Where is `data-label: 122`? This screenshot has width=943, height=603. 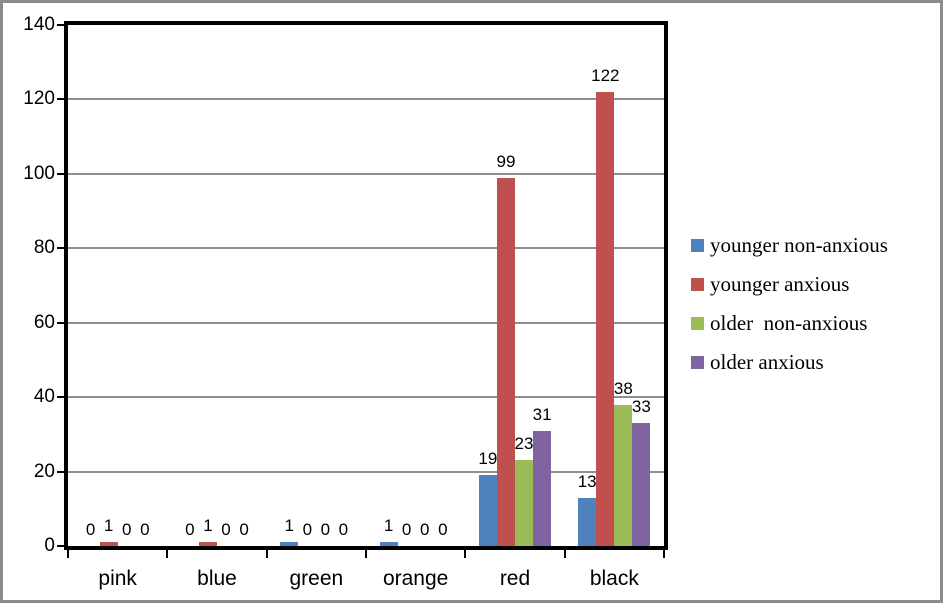
data-label: 122 is located at coordinates (605, 75).